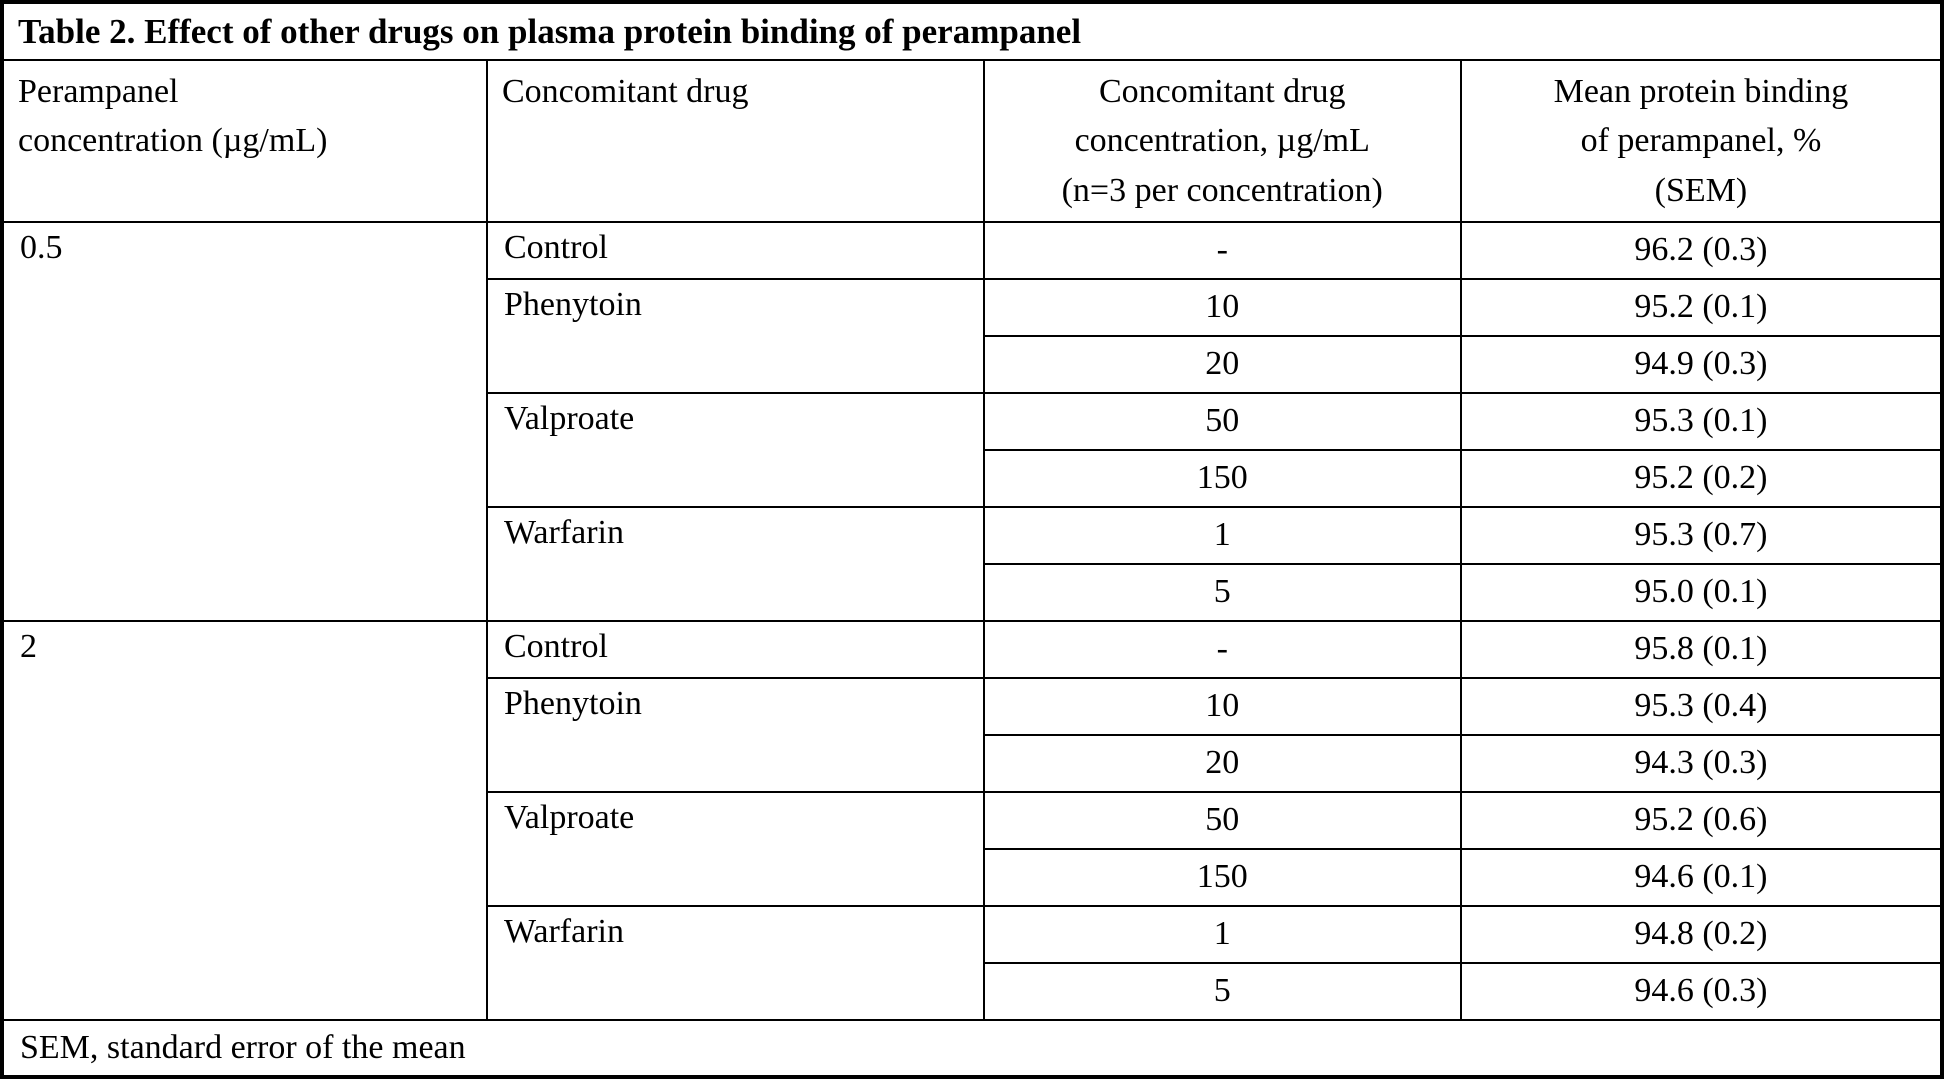  I want to click on table-row: 150 94.6 (0.1), so click(973, 877).